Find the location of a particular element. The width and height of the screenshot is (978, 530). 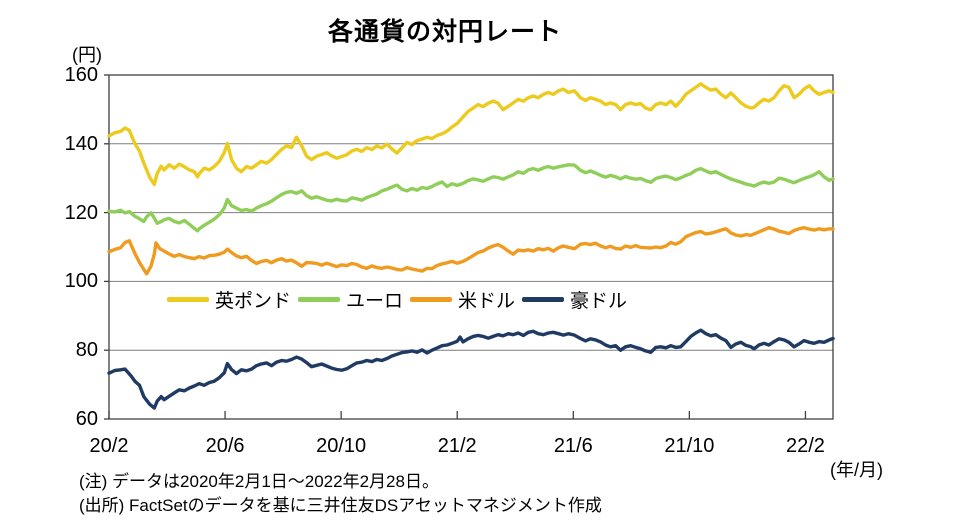

y-tick-label-60: 60 is located at coordinates (86, 419).